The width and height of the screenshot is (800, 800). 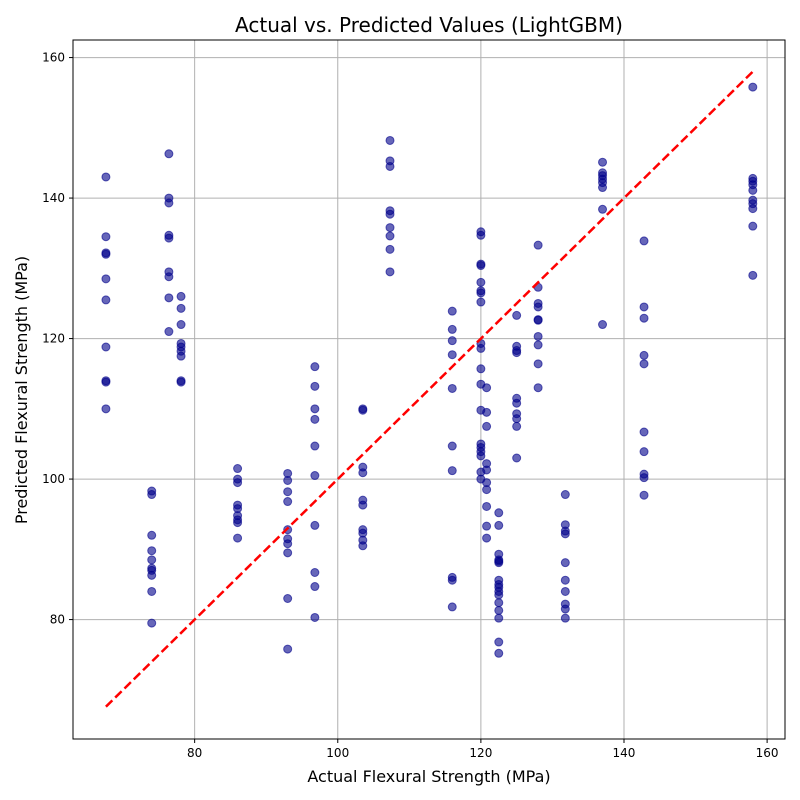 I want to click on y-axis-label: Predicted Flexural Strength (MPa), so click(x=21, y=390).